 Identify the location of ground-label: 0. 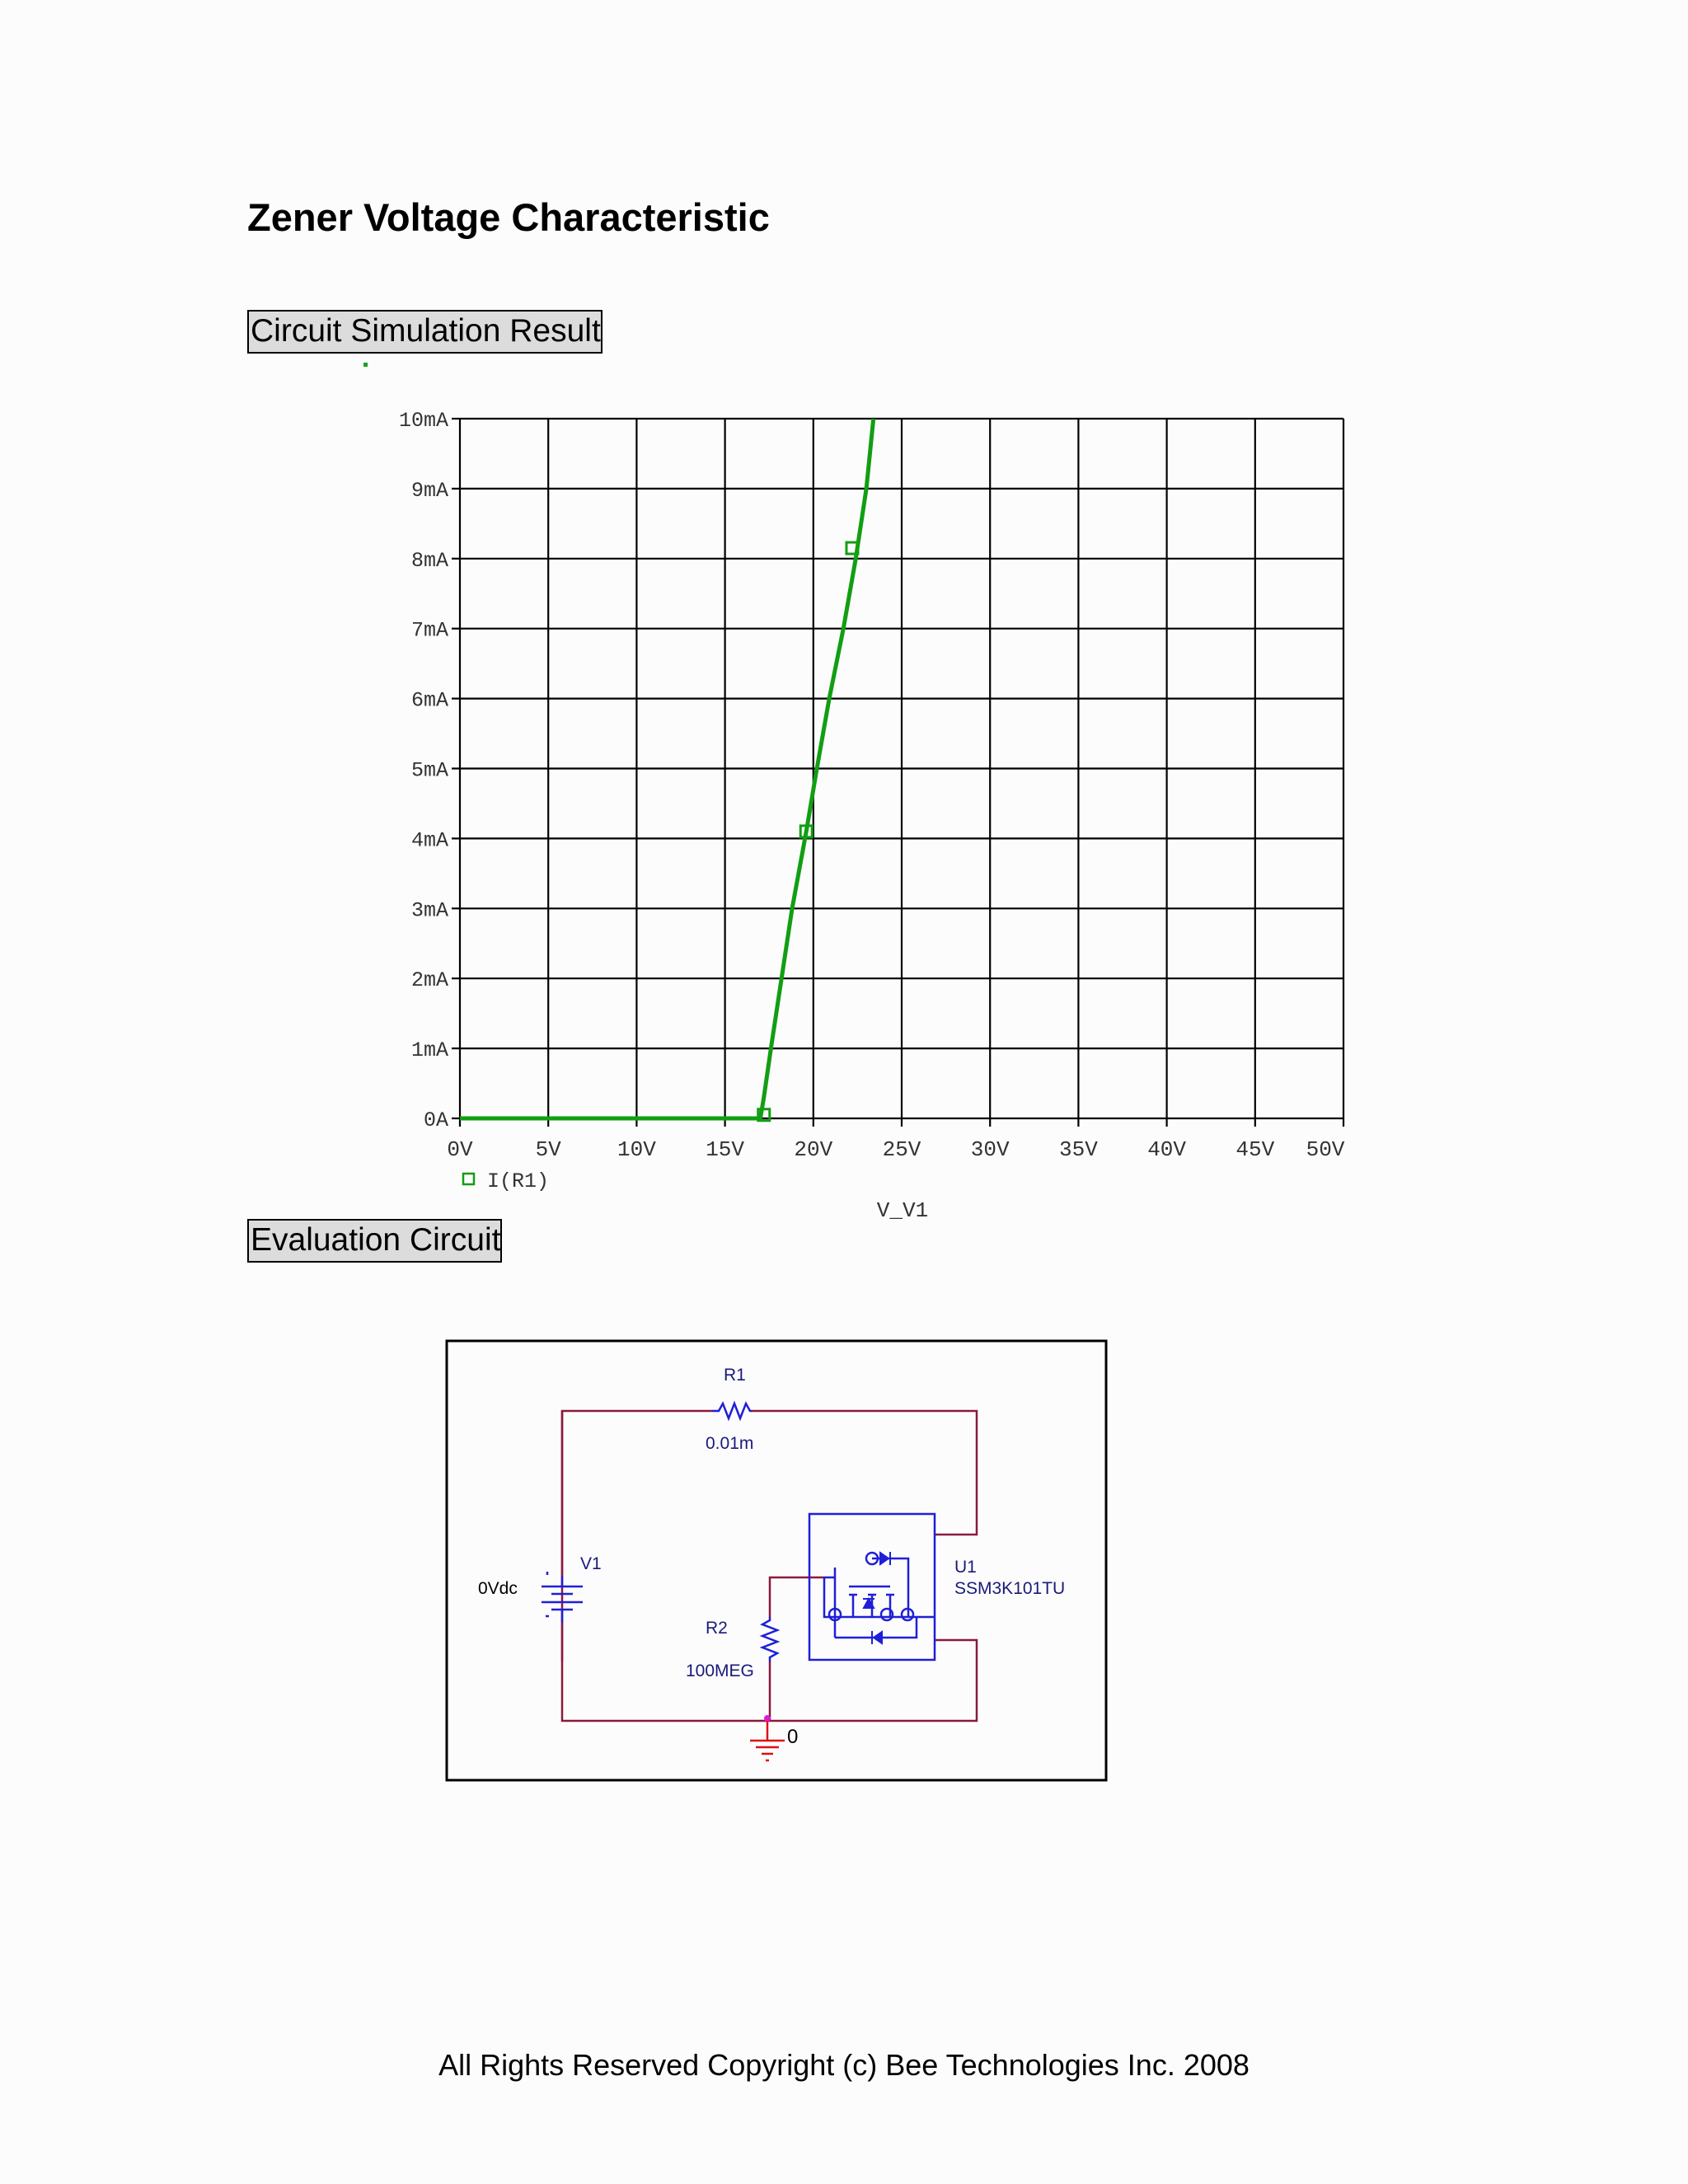
(792, 1737).